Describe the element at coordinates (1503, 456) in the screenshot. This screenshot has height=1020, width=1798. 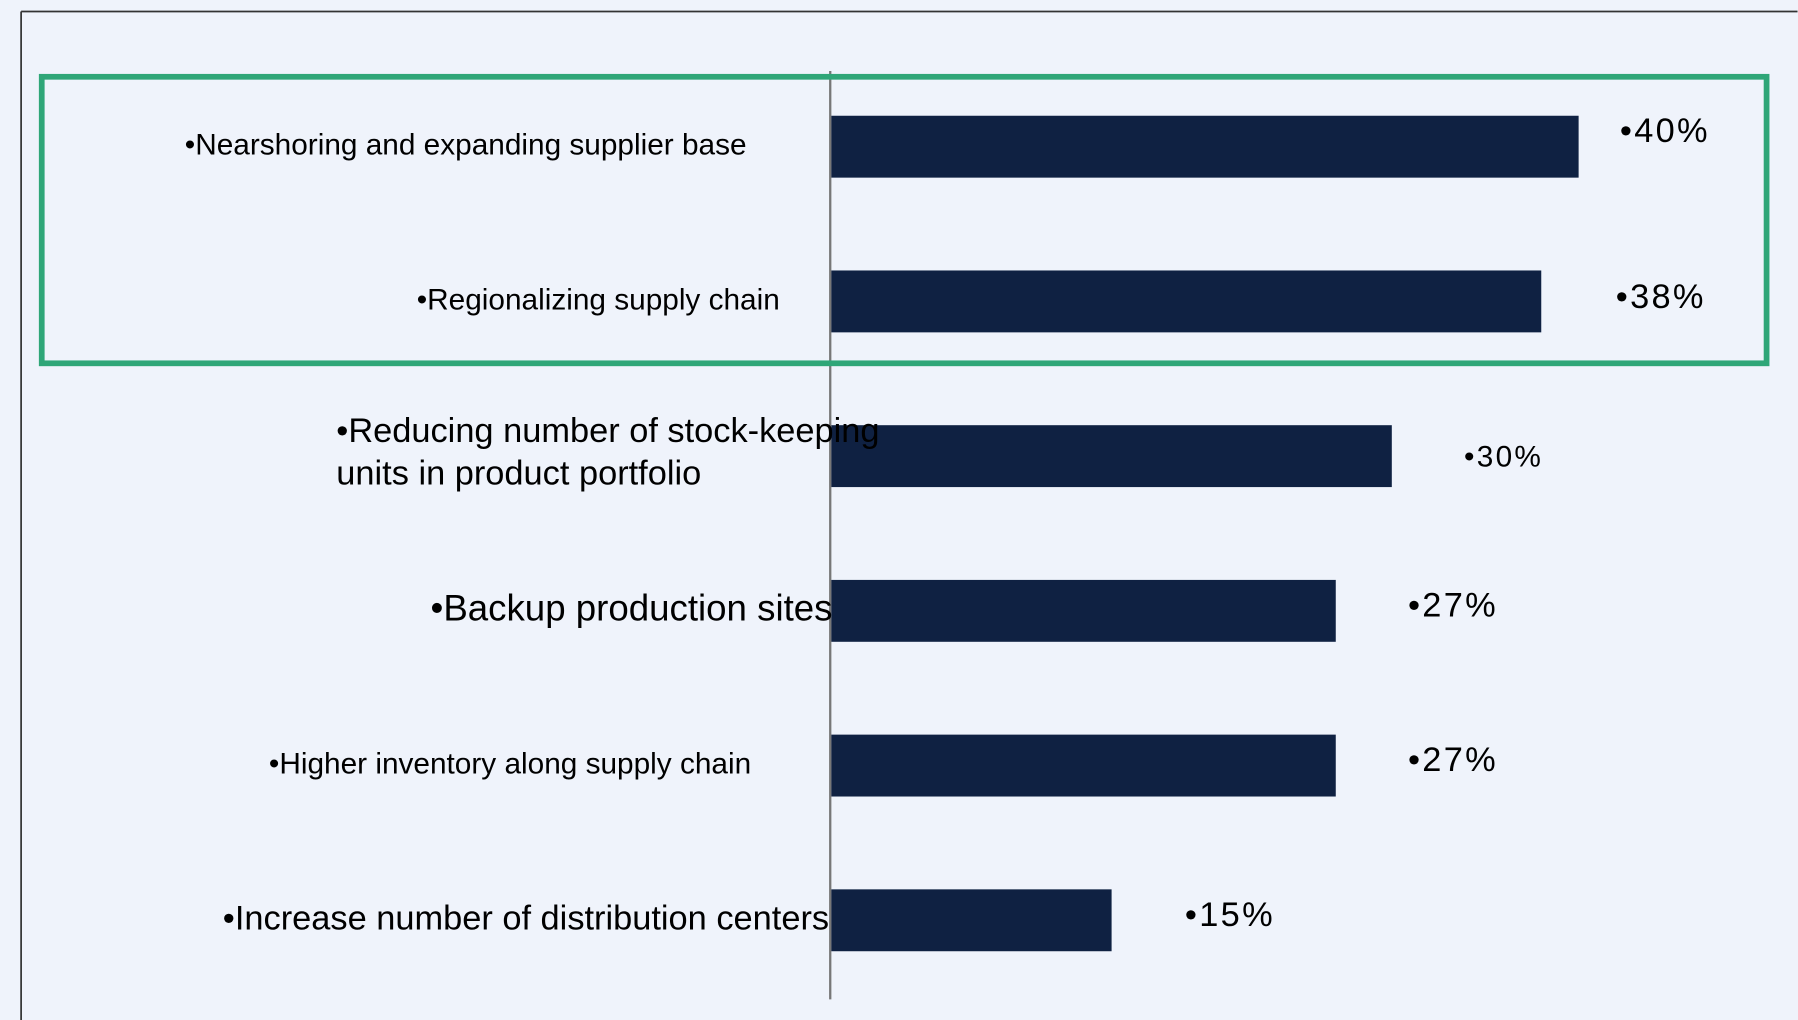
I see `value-label: •30%` at that location.